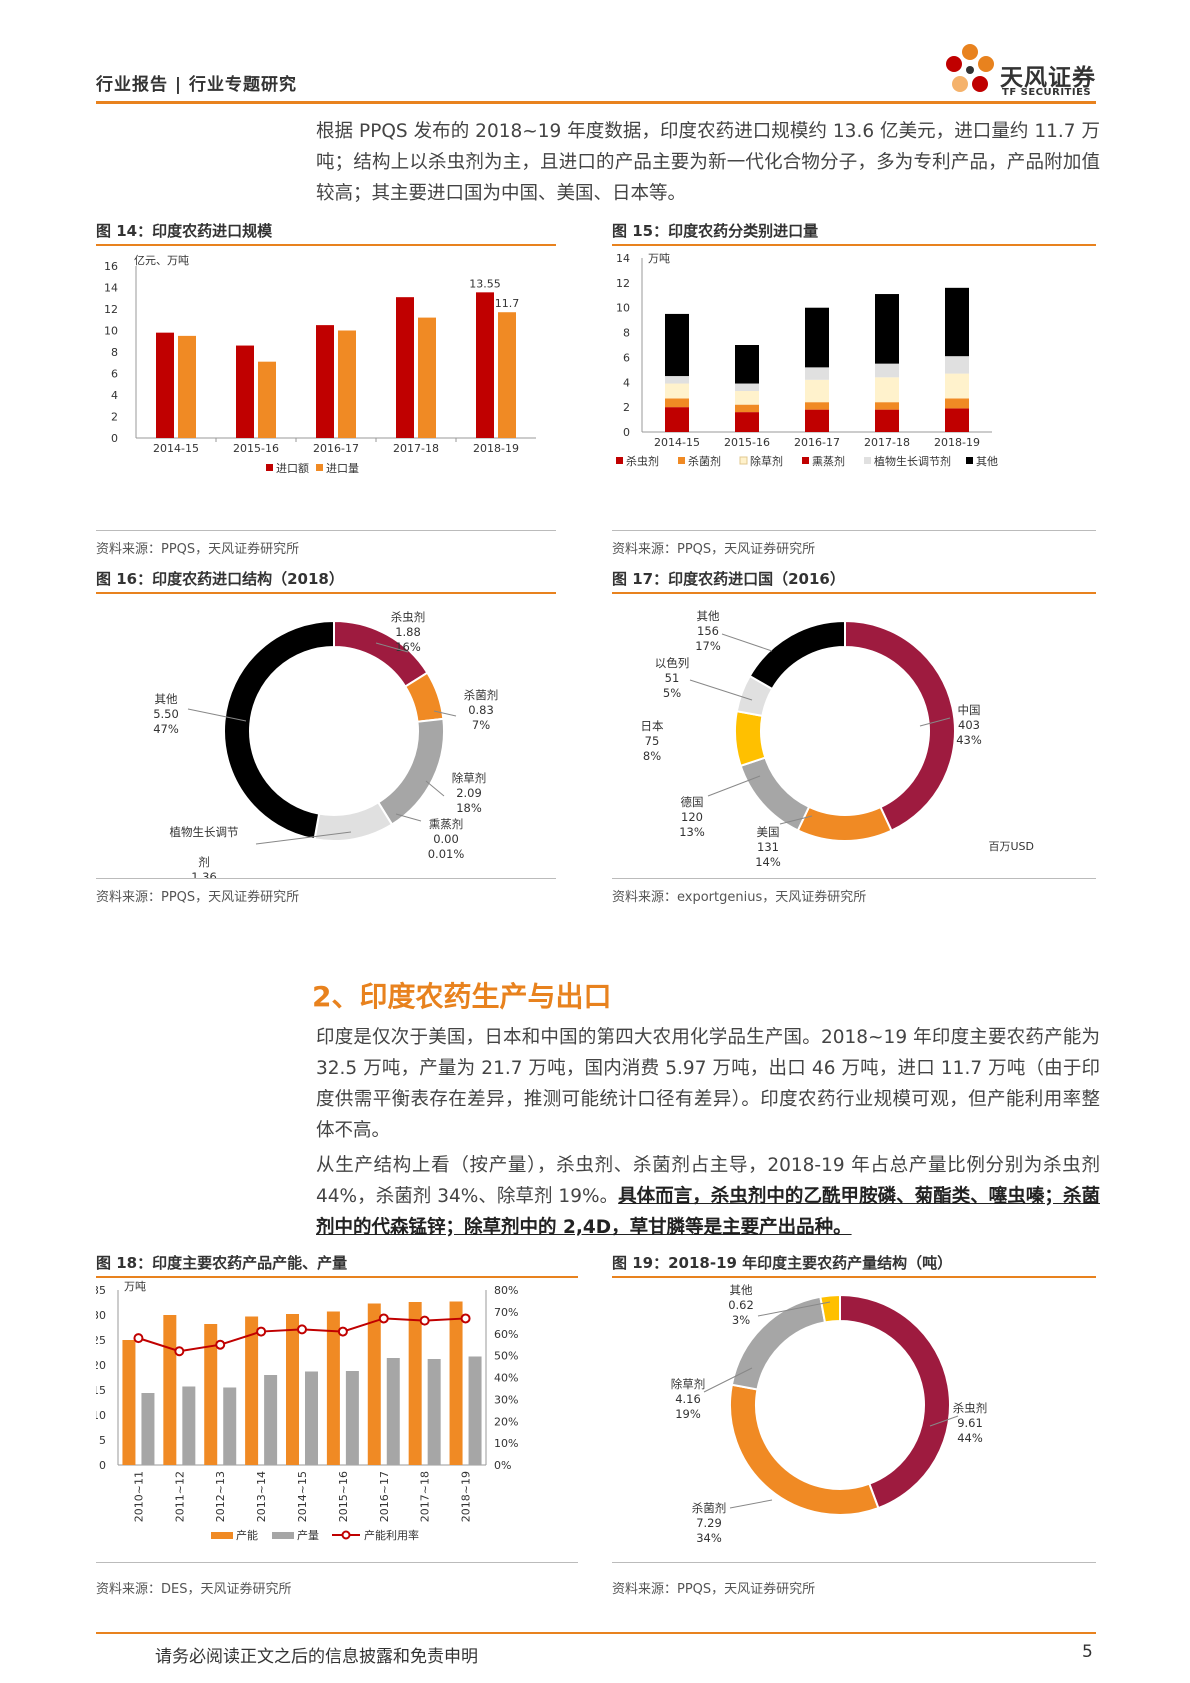 The height and width of the screenshot is (1683, 1190). I want to click on fig18-ytick-right: 60%, so click(506, 1334).